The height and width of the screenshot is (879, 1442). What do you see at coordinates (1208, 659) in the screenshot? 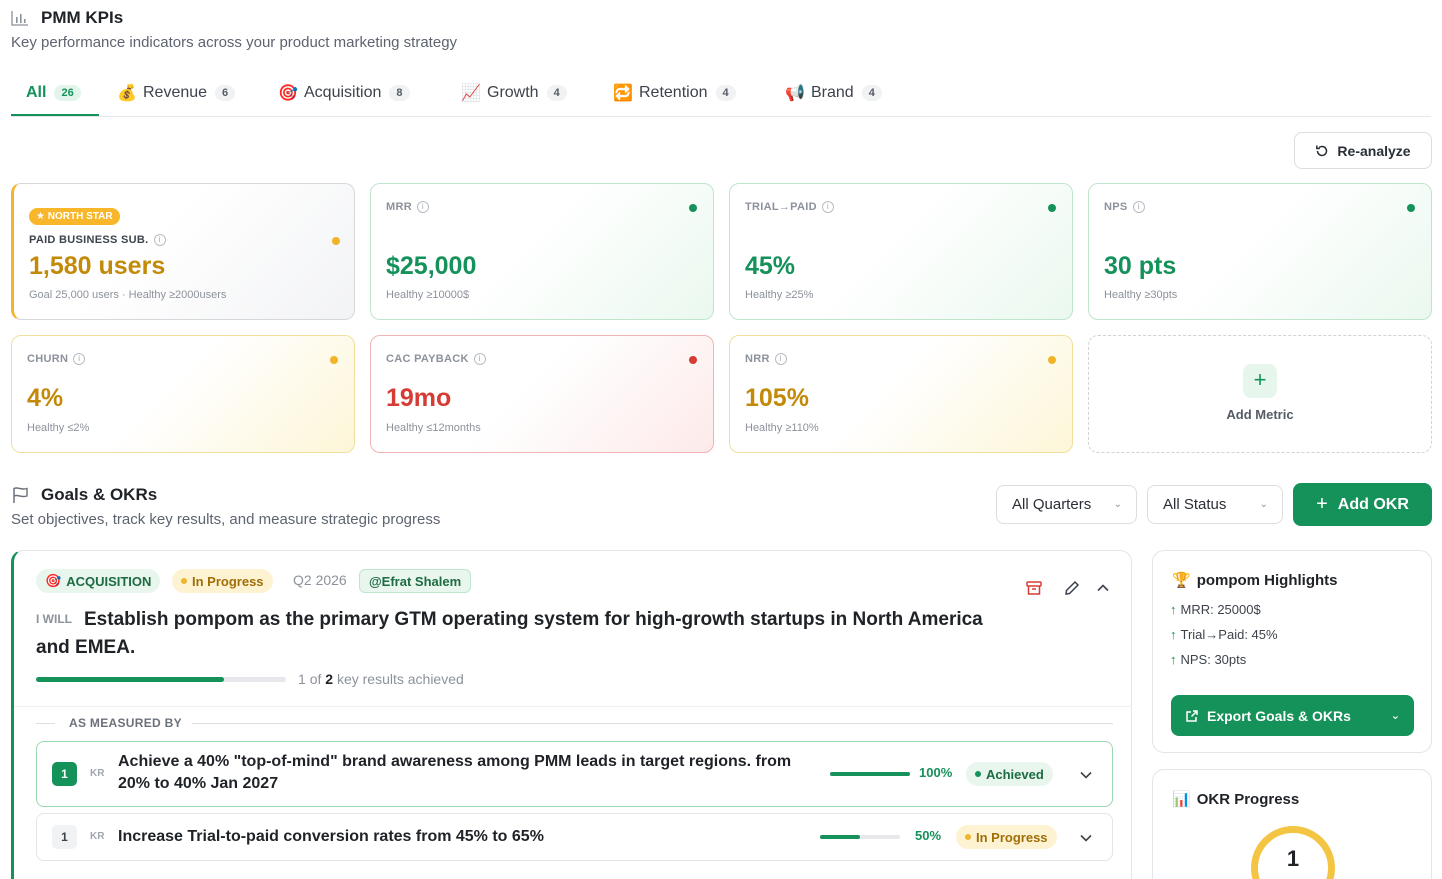
I see `highlight-item: ↑ NPS: 30pts` at bounding box center [1208, 659].